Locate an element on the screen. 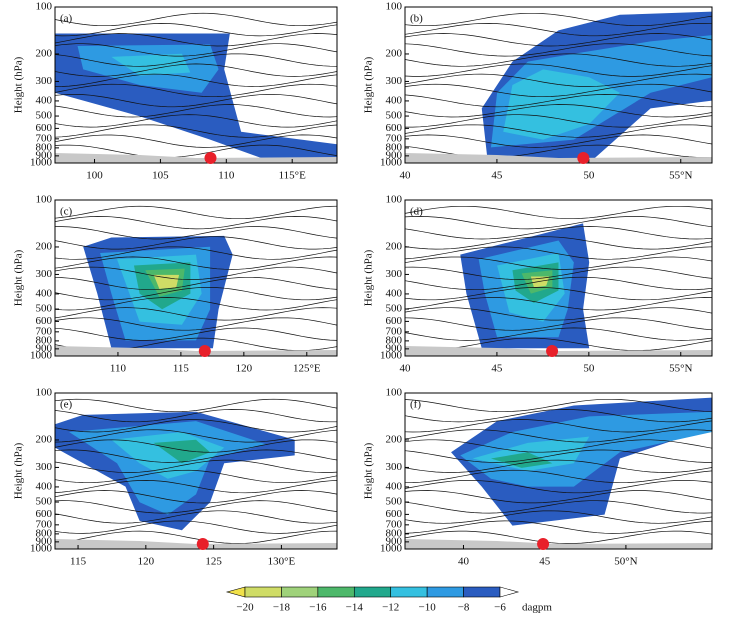 The width and height of the screenshot is (746, 622). x-tick-label: 115 is located at coordinates (181, 369).